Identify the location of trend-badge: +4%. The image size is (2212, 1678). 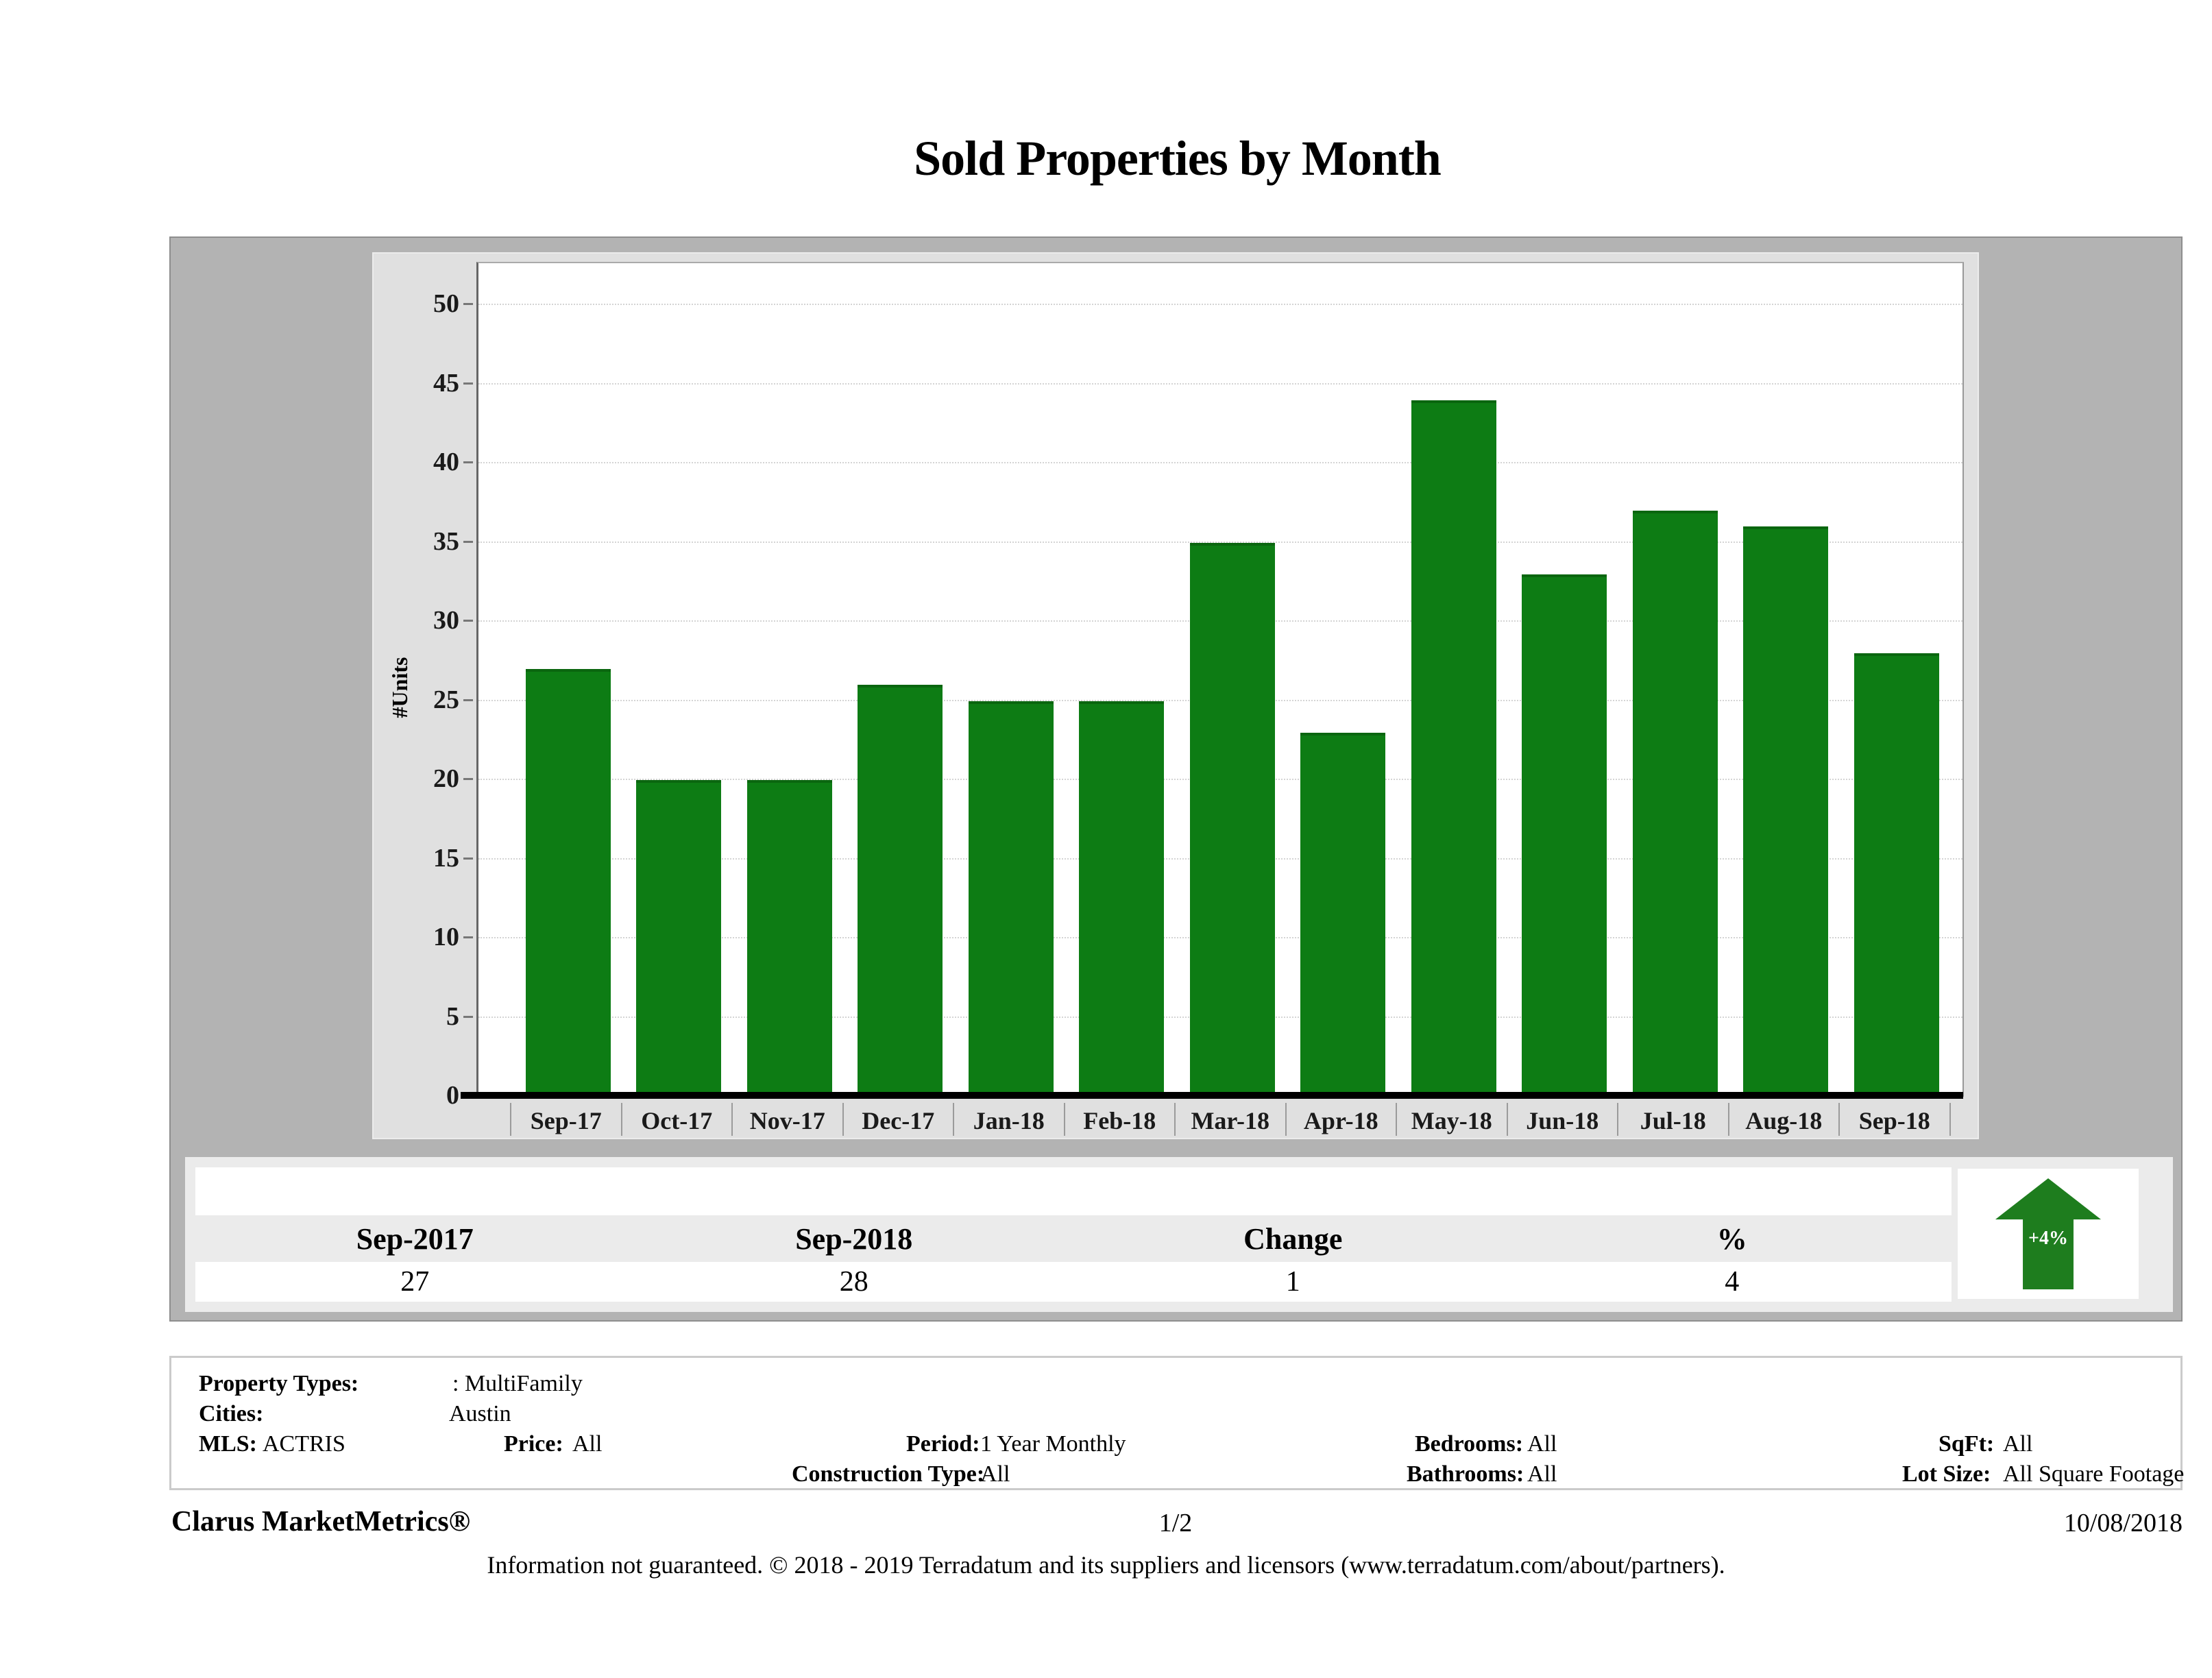
(2048, 1234).